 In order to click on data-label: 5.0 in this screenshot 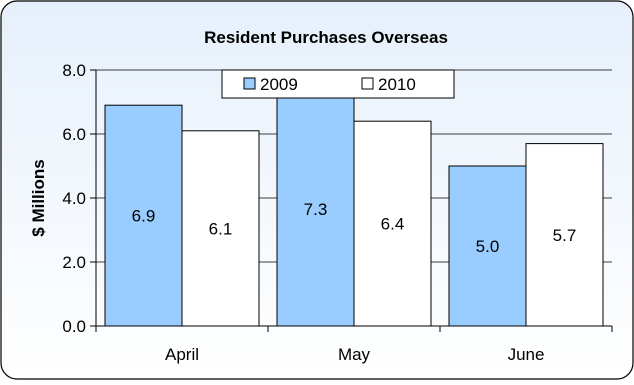, I will do `click(488, 246)`.